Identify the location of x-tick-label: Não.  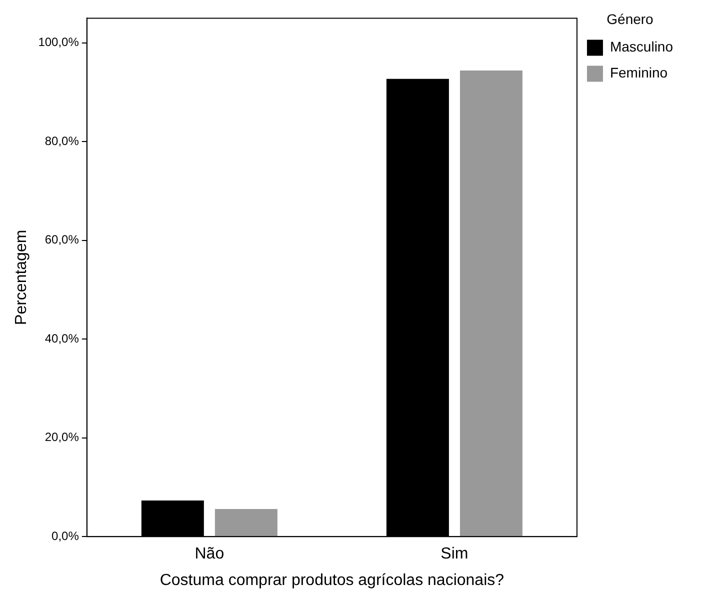
(209, 554).